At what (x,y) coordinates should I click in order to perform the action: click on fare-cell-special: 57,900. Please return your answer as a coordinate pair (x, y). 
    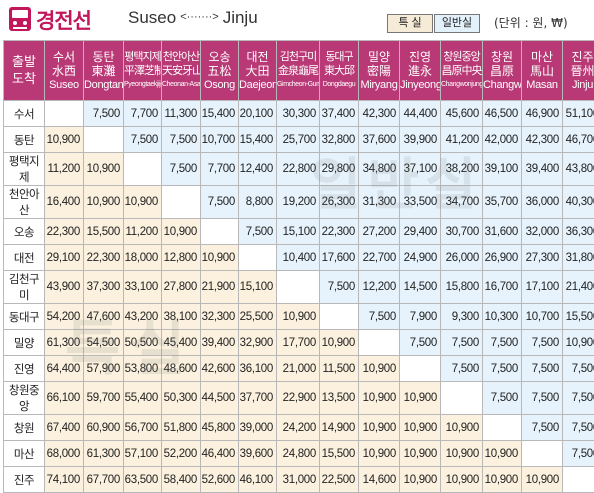
    Looking at the image, I should click on (104, 369).